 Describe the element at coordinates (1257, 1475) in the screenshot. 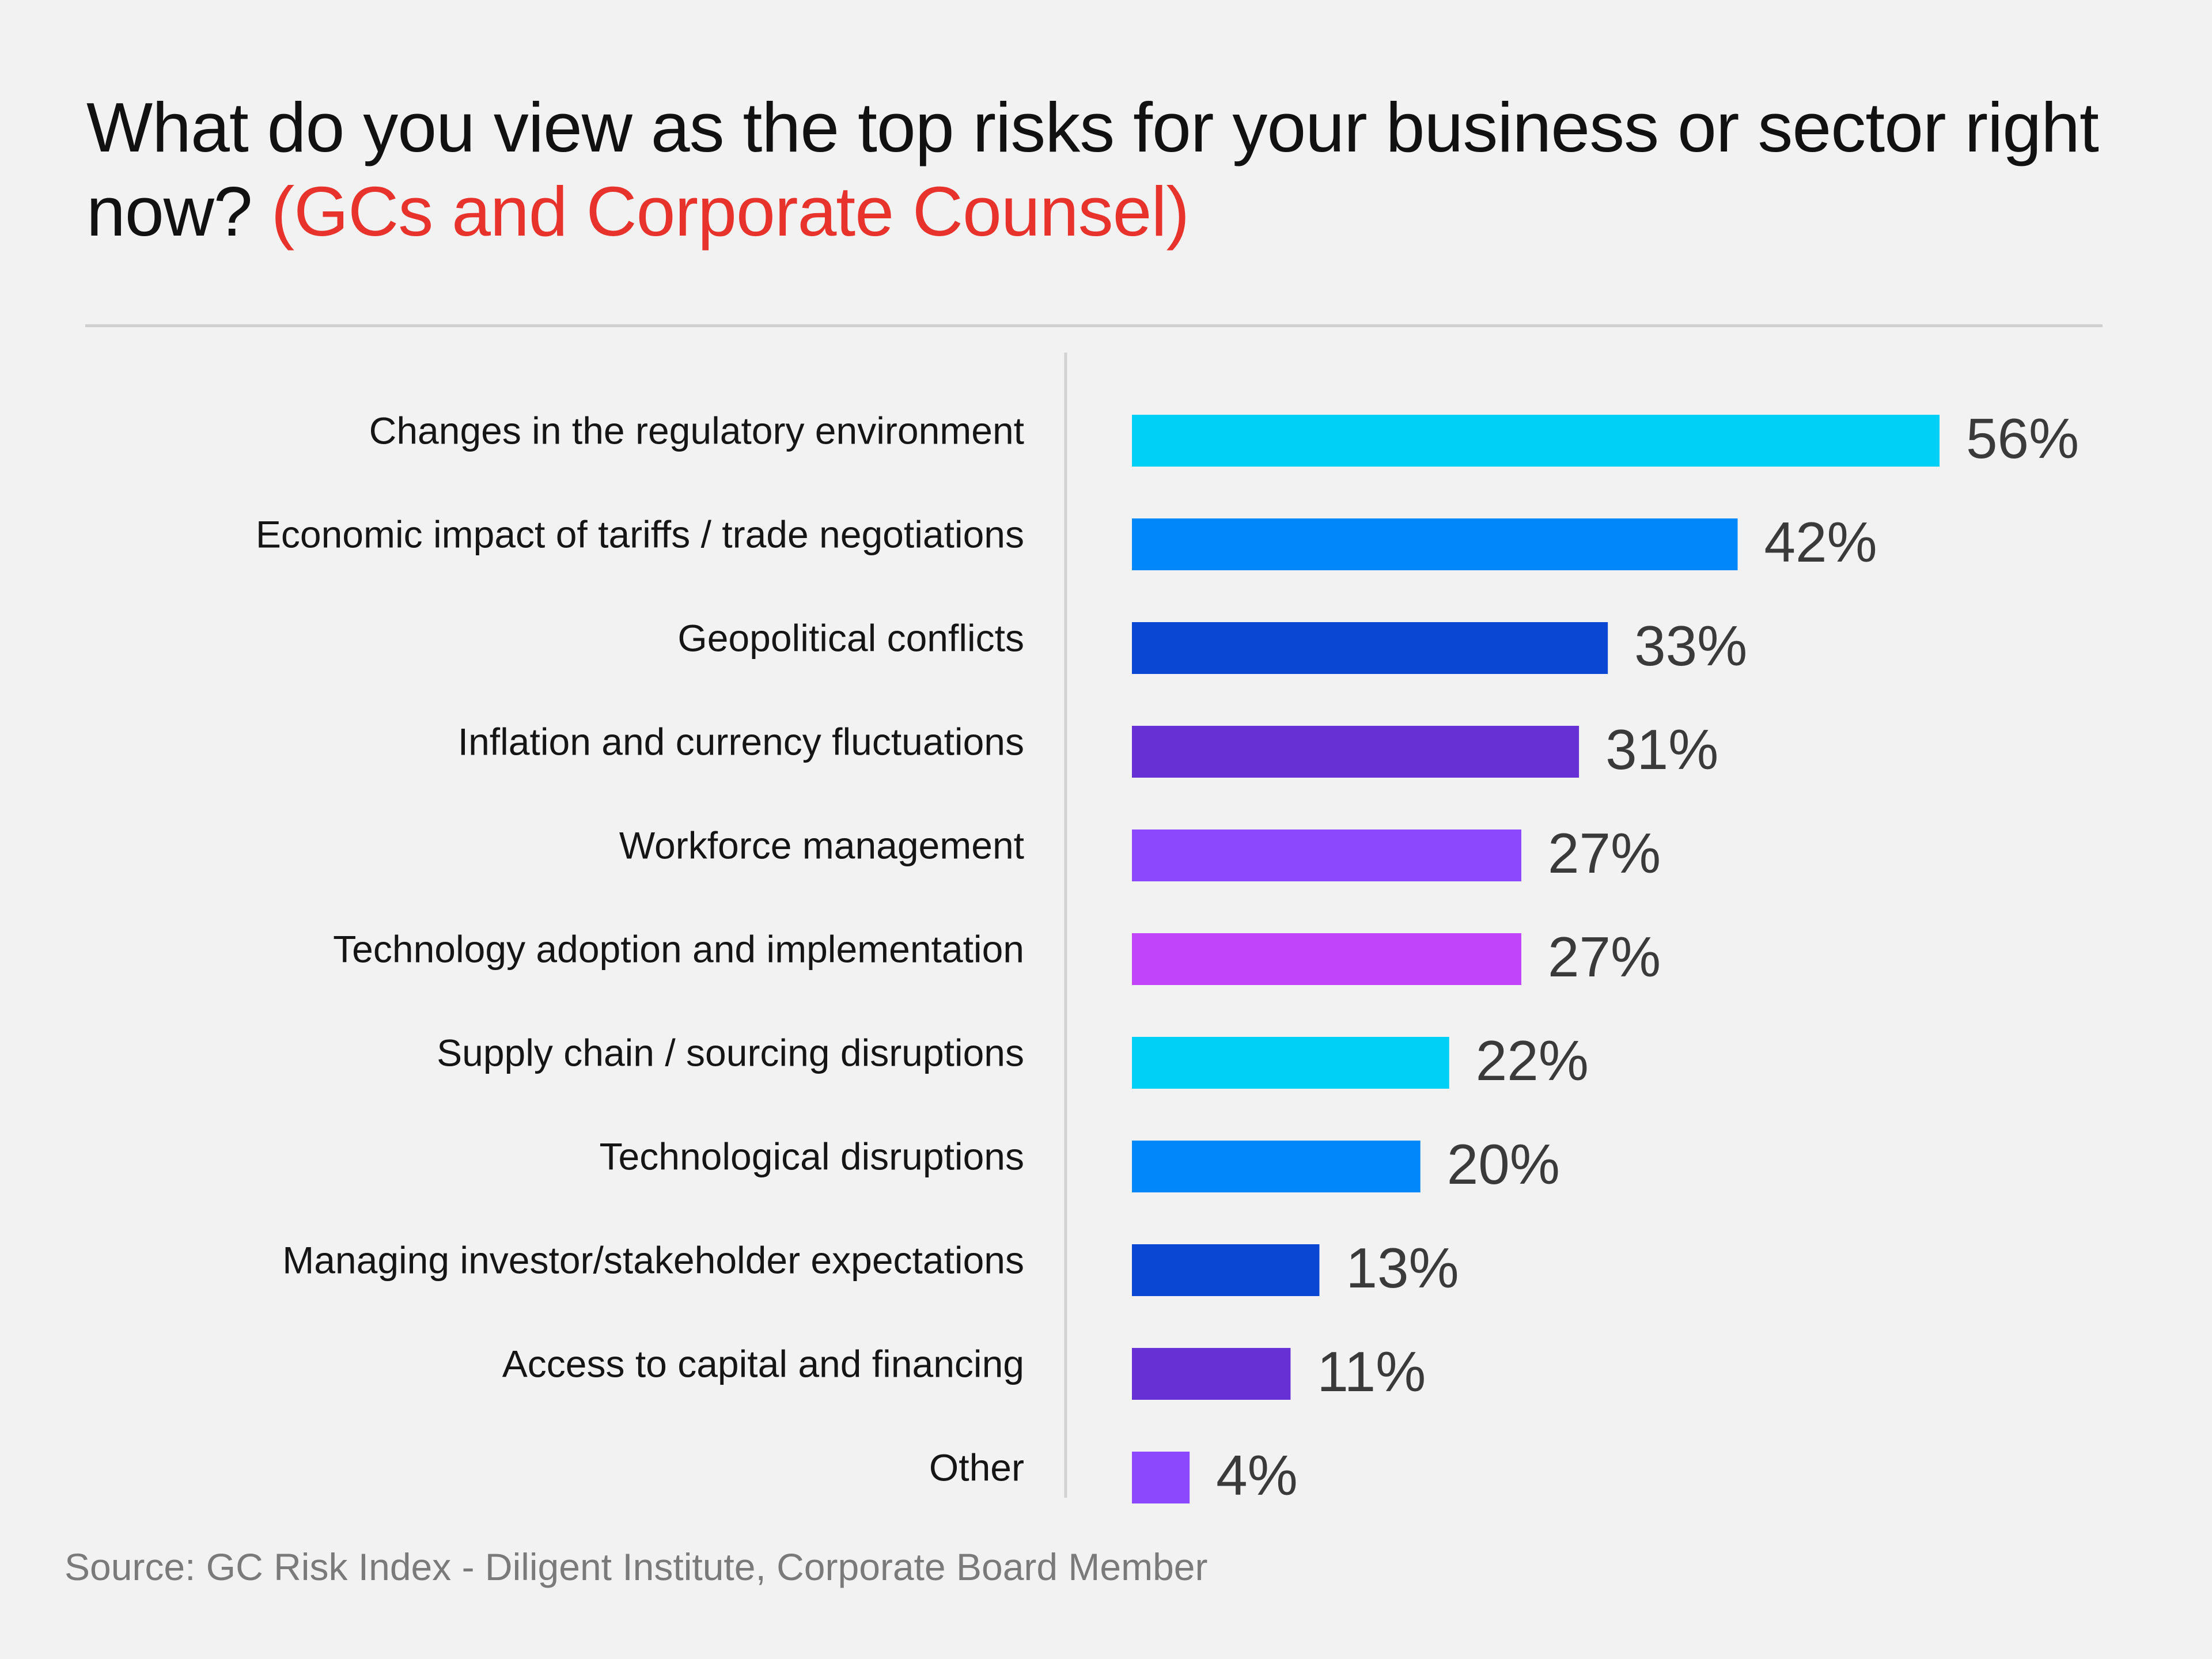

I see `value-label: 4%` at that location.